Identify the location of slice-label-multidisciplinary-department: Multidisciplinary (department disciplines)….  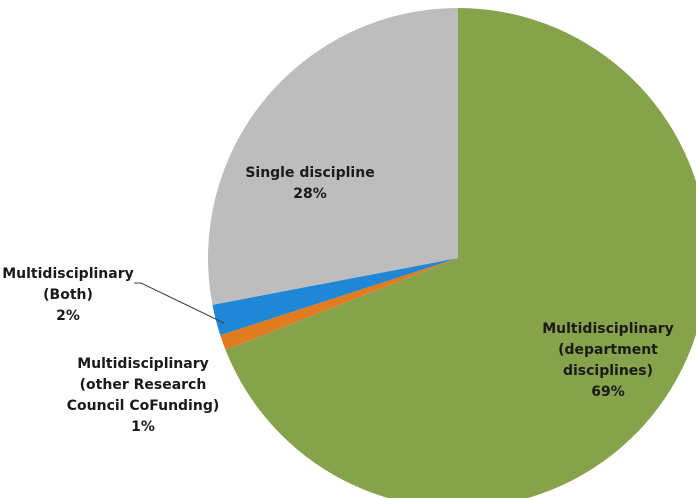
(608, 360).